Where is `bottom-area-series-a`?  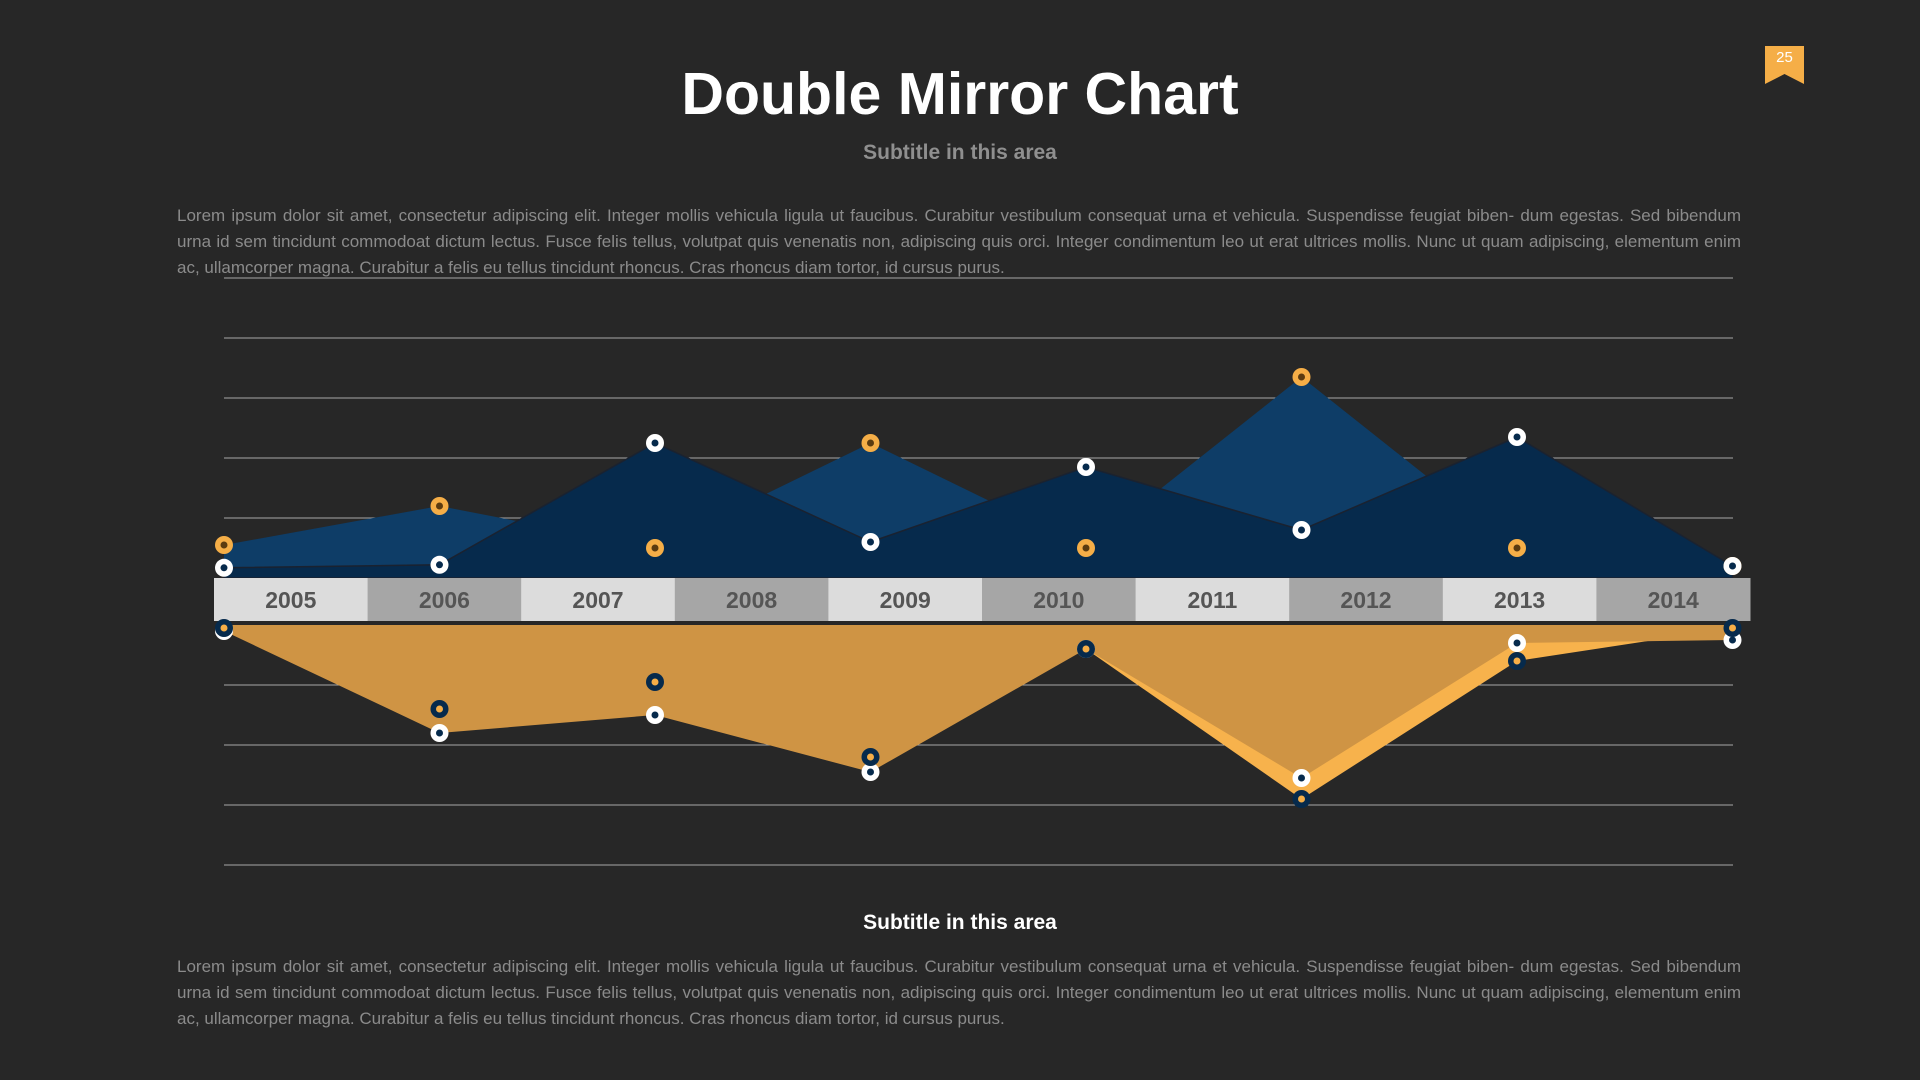 bottom-area-series-a is located at coordinates (978, 701).